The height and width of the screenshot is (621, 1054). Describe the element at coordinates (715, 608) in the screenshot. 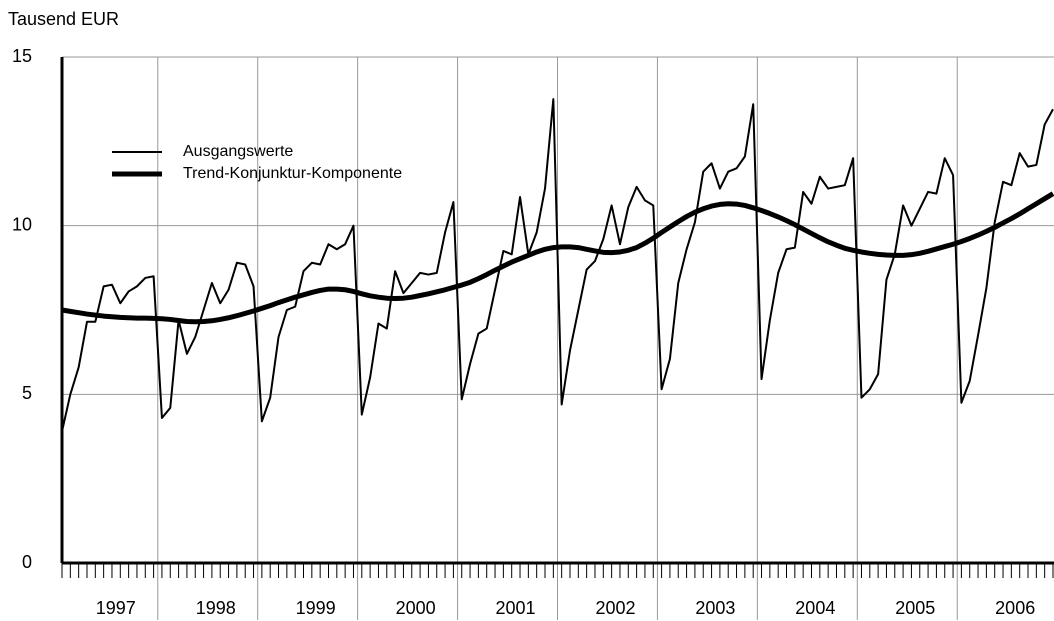

I see `x-tick-label: 2003` at that location.